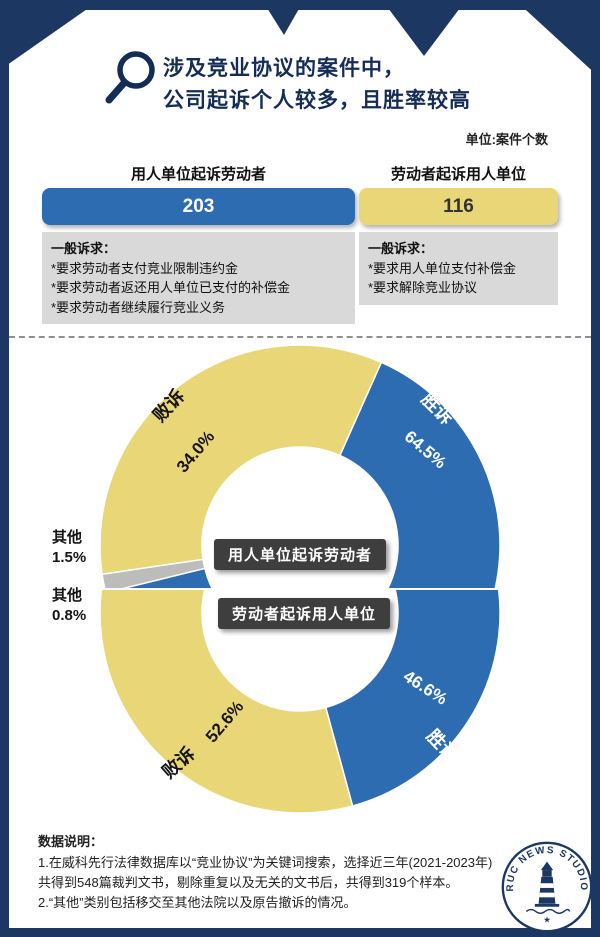  I want to click on demands-box-worker: 一般诉求： *要求用人单位支付补偿金 *要求解除竞业协议, so click(458, 268).